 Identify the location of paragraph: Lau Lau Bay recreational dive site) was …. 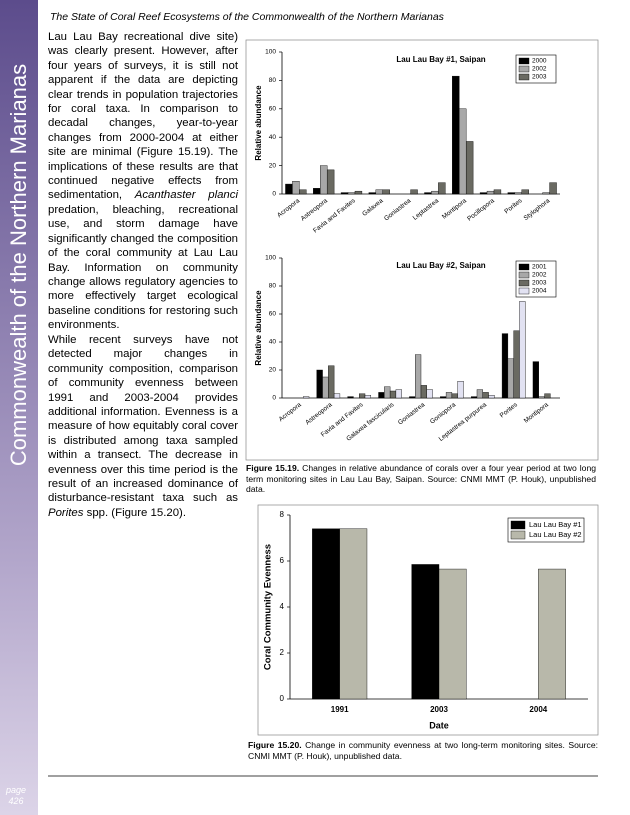
(143, 181).